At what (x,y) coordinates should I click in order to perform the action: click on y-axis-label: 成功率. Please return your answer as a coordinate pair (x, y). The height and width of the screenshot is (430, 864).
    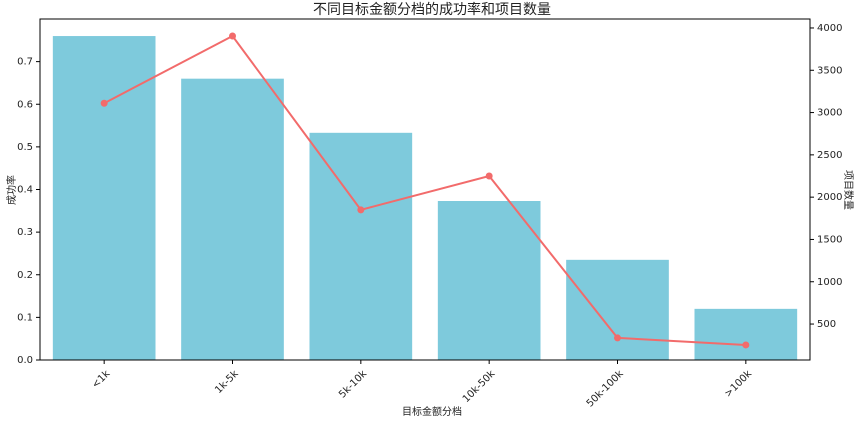
    Looking at the image, I should click on (11, 190).